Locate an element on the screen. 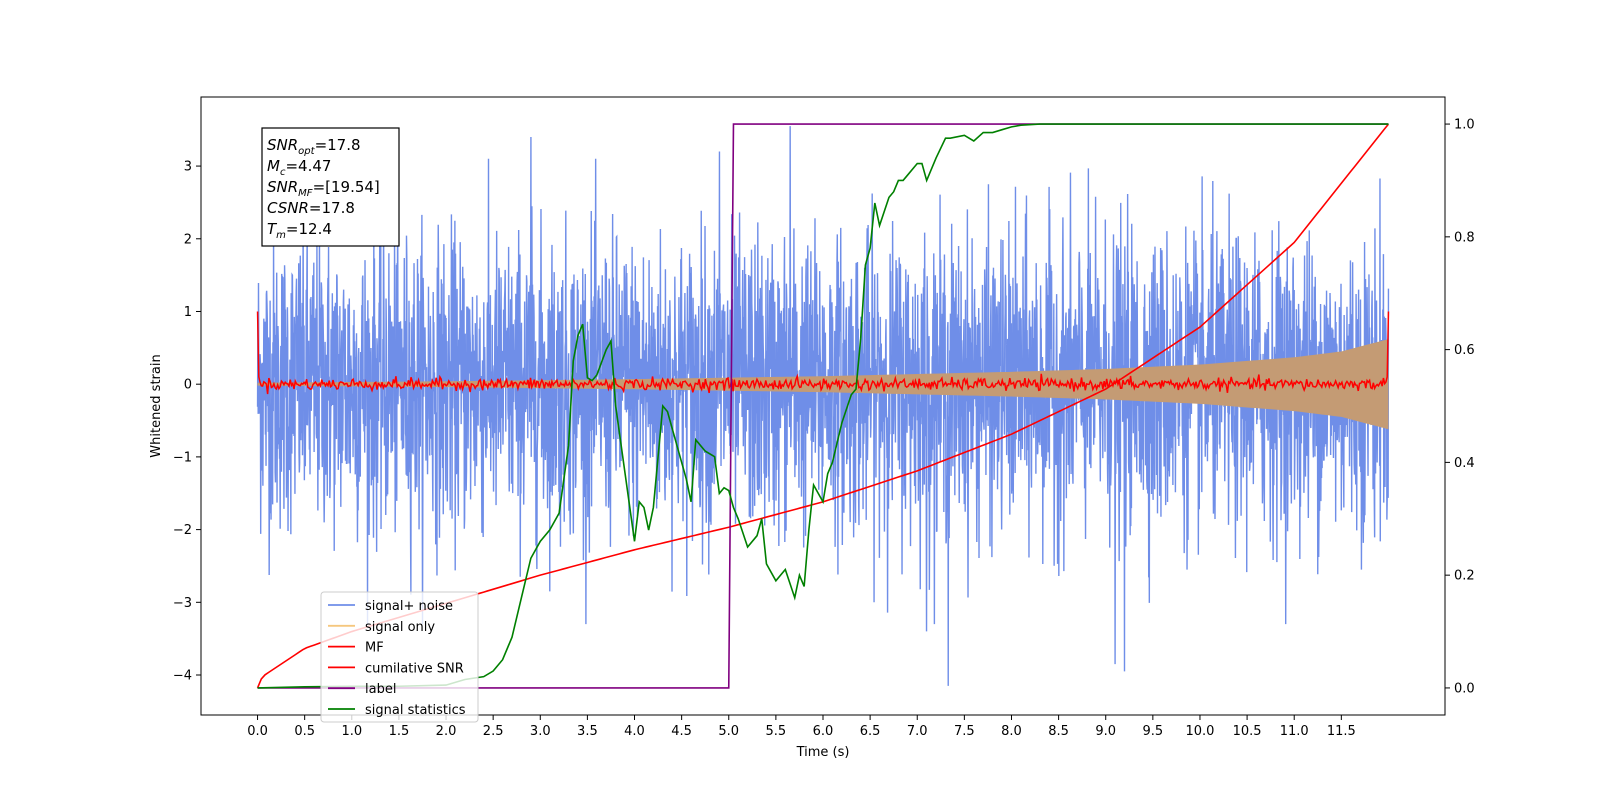 This screenshot has width=1600, height=800. x-tick-label: 3.0 is located at coordinates (540, 731).